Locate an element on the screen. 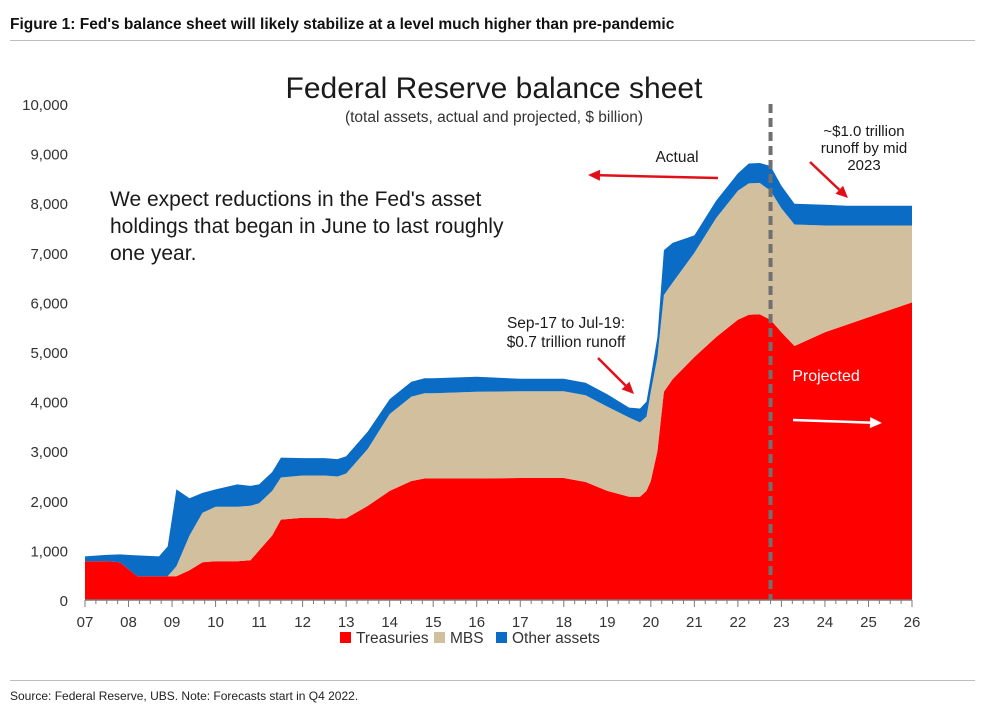 This screenshot has height=715, width=985. y-tick-label: 1,000 is located at coordinates (49, 551).